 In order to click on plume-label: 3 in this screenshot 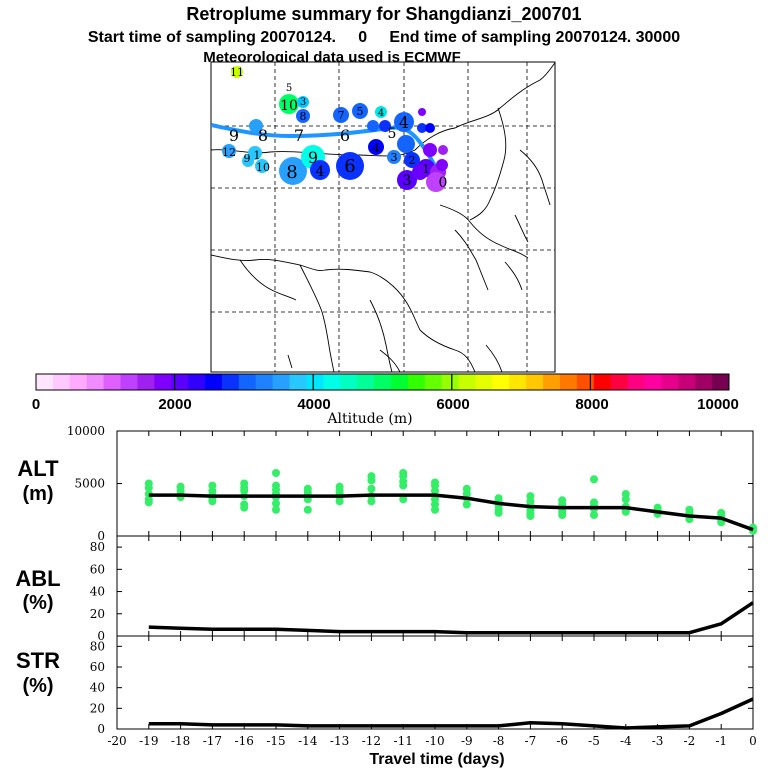, I will do `click(303, 102)`.